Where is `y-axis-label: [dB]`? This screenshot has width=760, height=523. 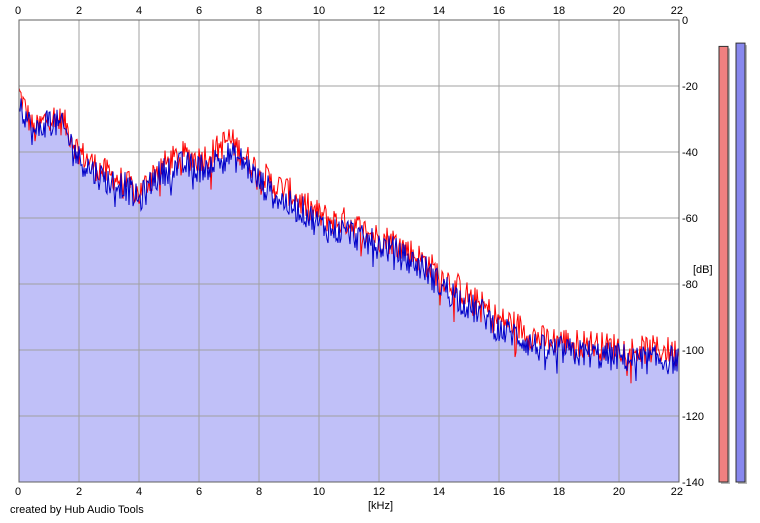 y-axis-label: [dB] is located at coordinates (703, 270).